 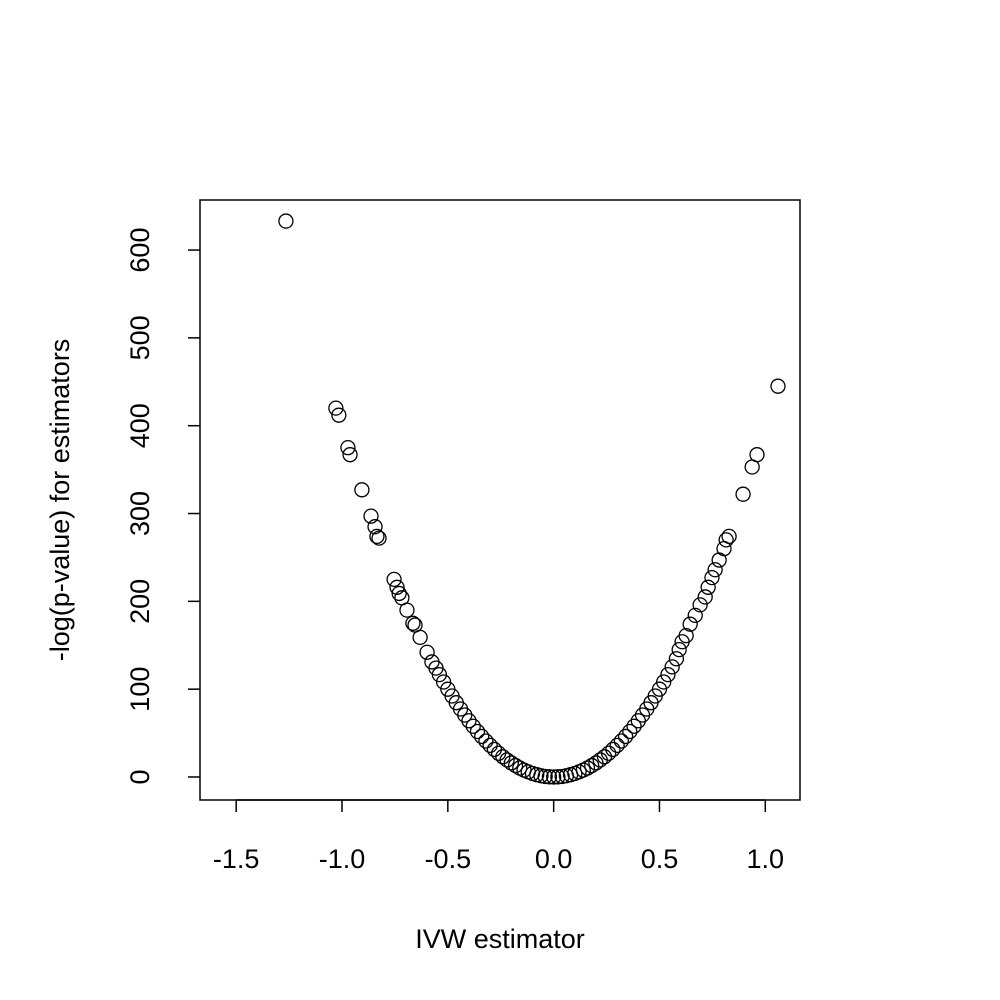 I want to click on y-tick-label: 0, so click(x=140, y=776).